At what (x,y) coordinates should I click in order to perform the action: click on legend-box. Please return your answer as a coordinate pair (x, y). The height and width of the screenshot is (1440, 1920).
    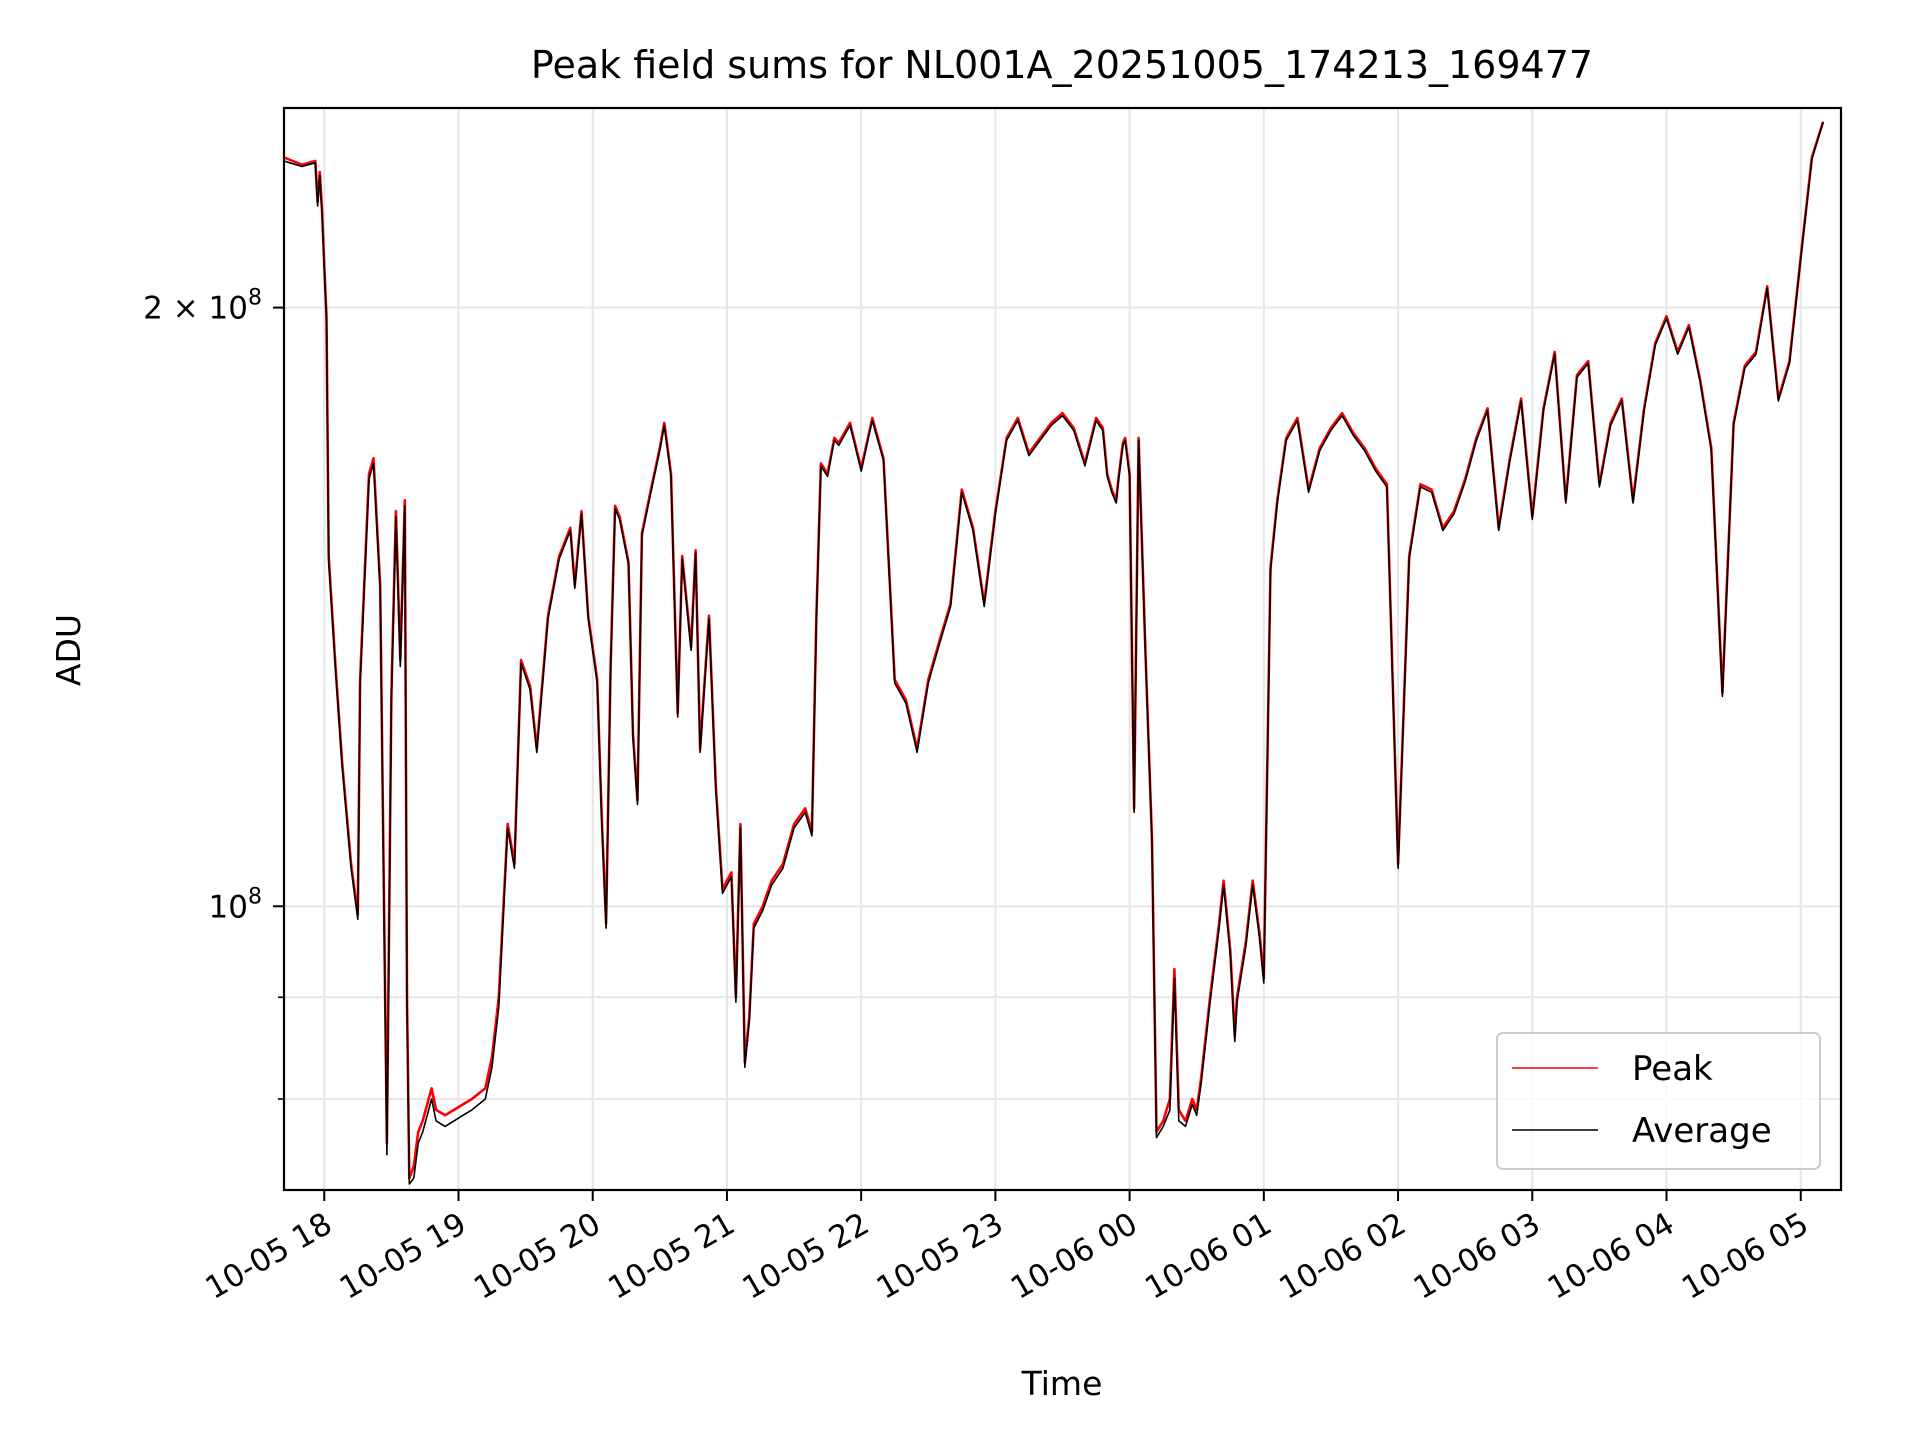
    Looking at the image, I should click on (1658, 1101).